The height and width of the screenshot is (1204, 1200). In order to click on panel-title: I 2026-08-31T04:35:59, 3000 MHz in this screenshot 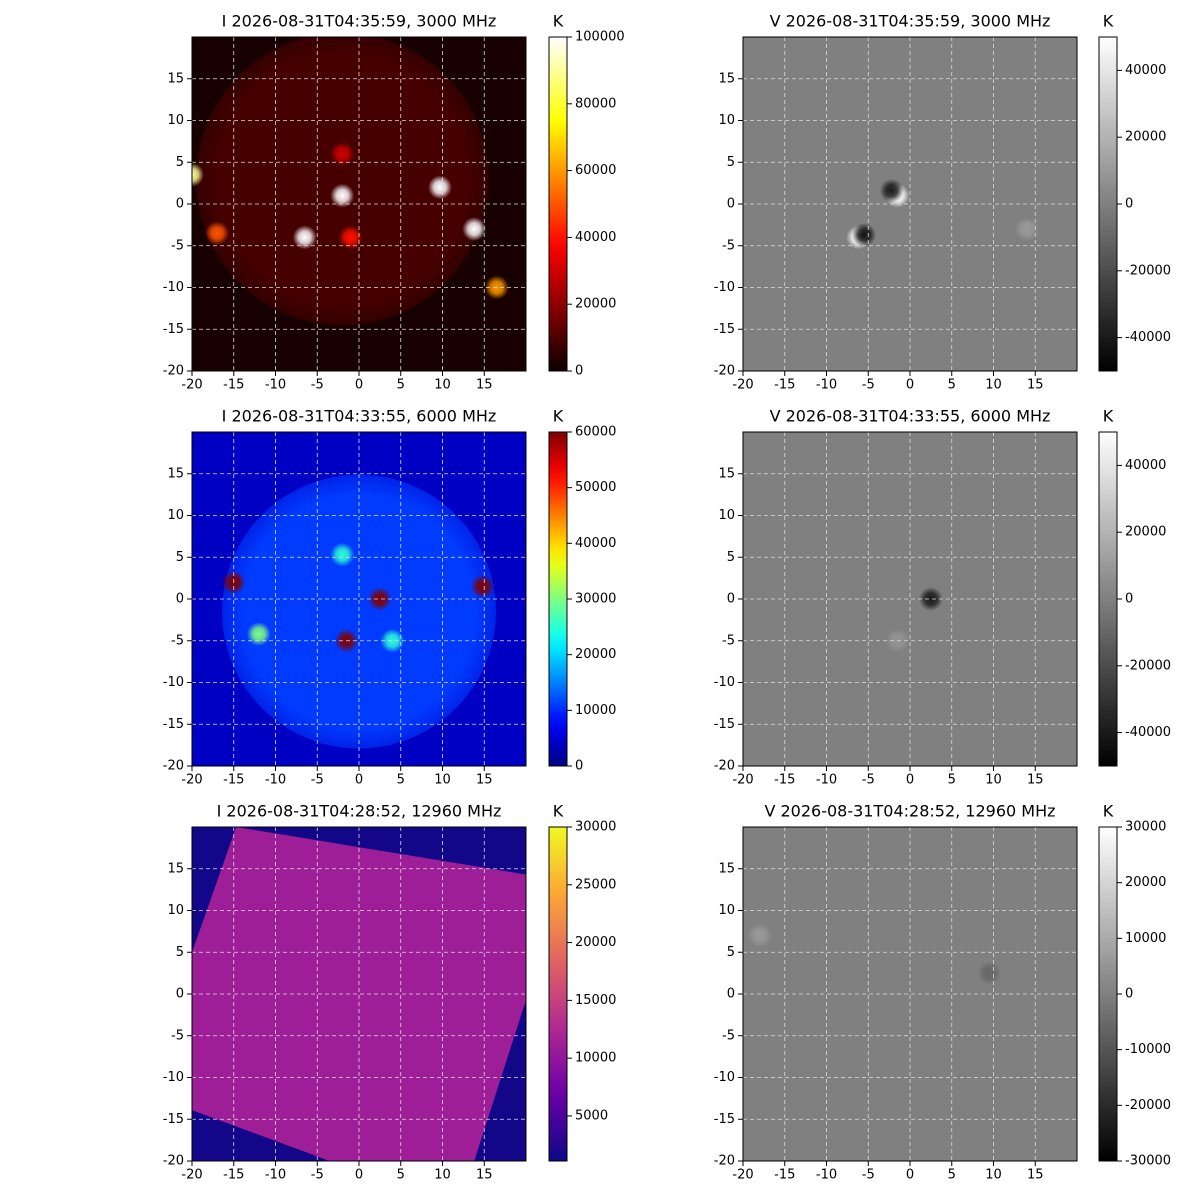, I will do `click(359, 21)`.